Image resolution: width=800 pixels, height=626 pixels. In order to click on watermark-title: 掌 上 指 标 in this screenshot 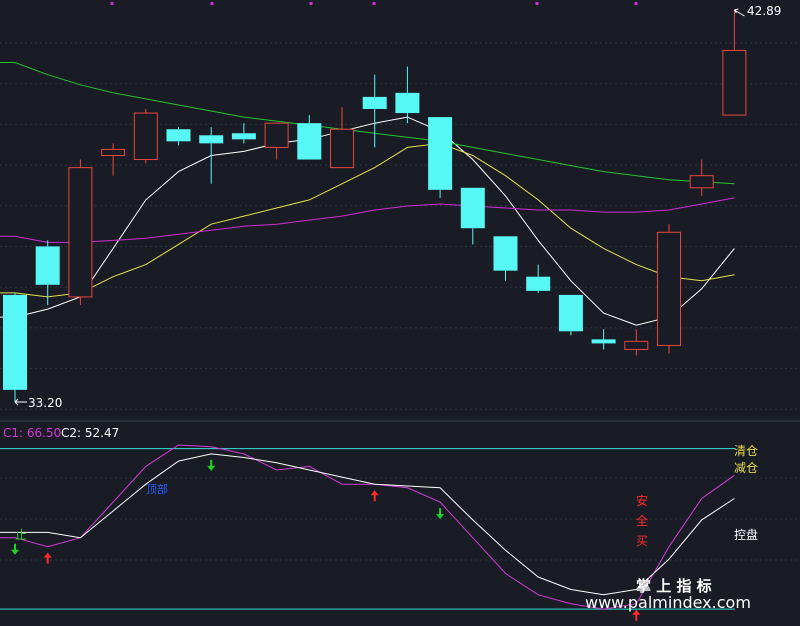, I will do `click(674, 586)`.